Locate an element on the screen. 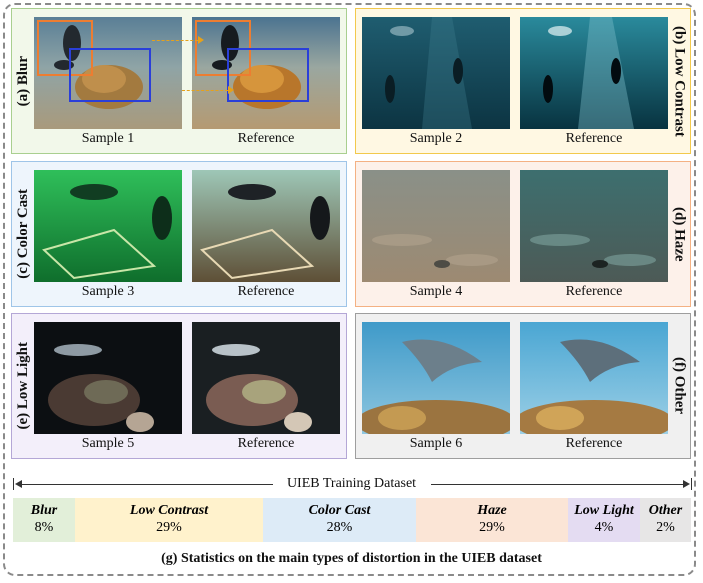  stat-name: Color Cast is located at coordinates (339, 510).